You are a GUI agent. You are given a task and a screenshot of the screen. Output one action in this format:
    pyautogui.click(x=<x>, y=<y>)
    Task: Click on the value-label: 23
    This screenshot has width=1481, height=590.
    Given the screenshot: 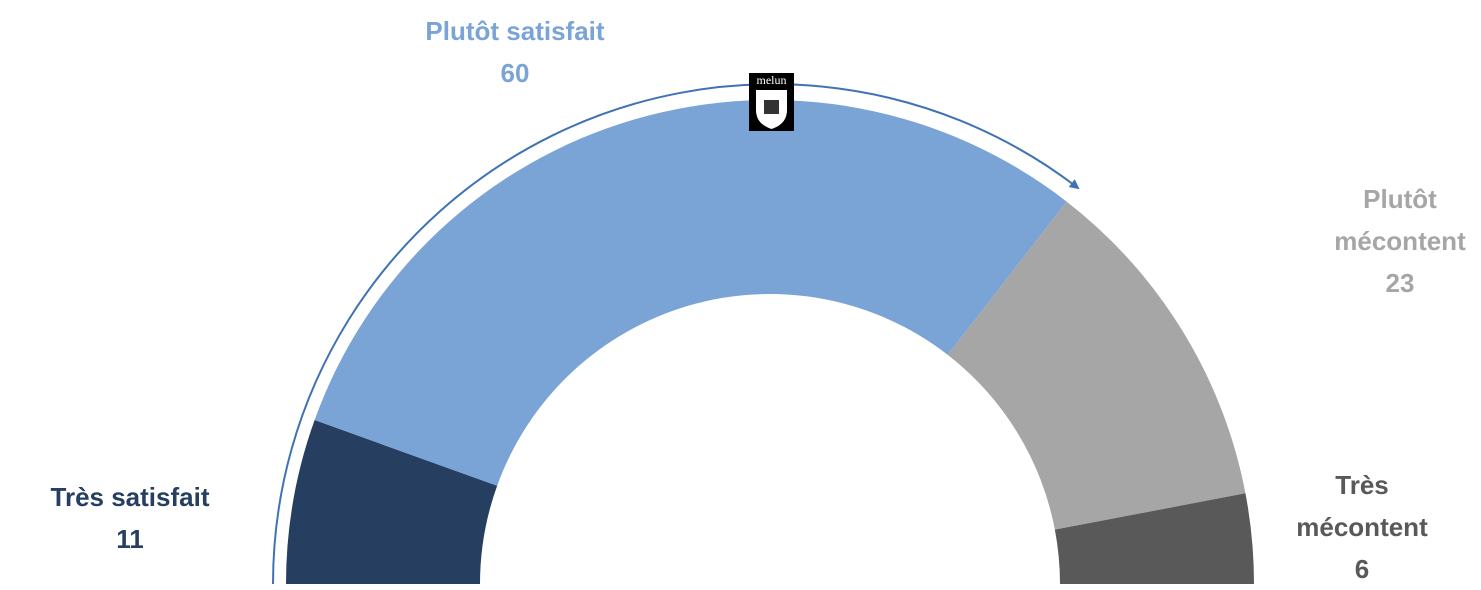 What is the action you would take?
    pyautogui.click(x=1400, y=283)
    